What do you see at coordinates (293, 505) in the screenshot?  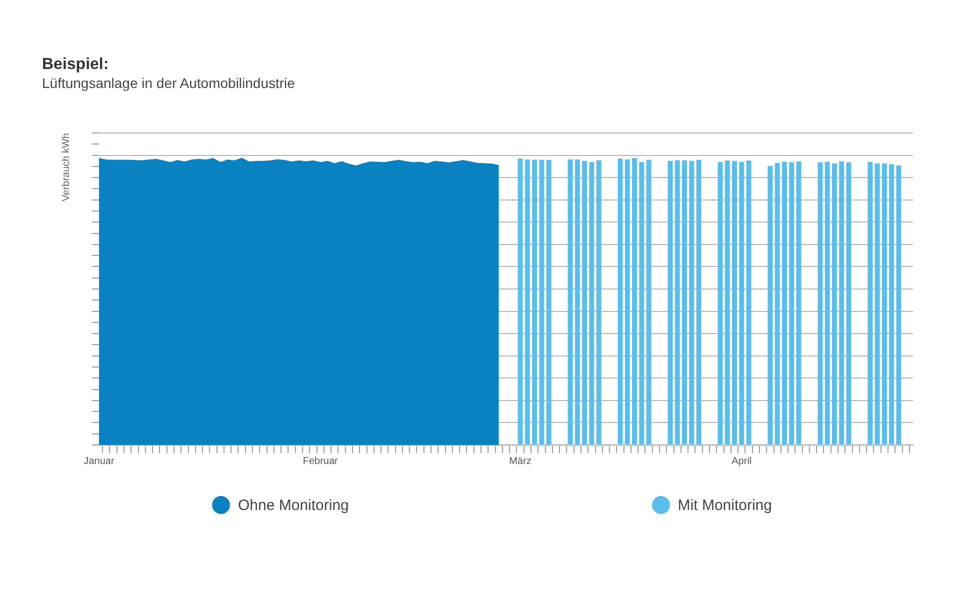 I see `legend-label: Ohne Monitoring` at bounding box center [293, 505].